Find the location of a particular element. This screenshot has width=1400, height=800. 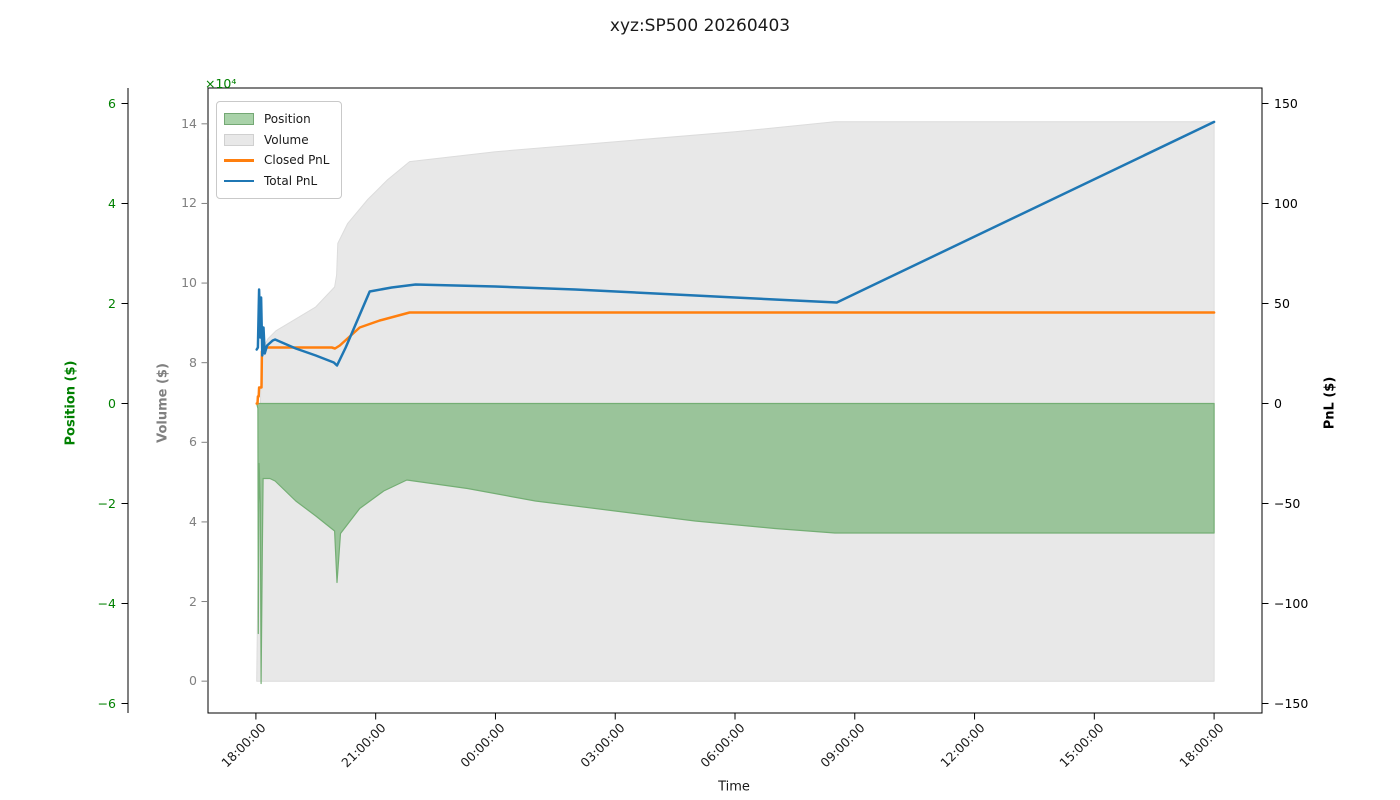

legend-label: Total PnL is located at coordinates (291, 180).